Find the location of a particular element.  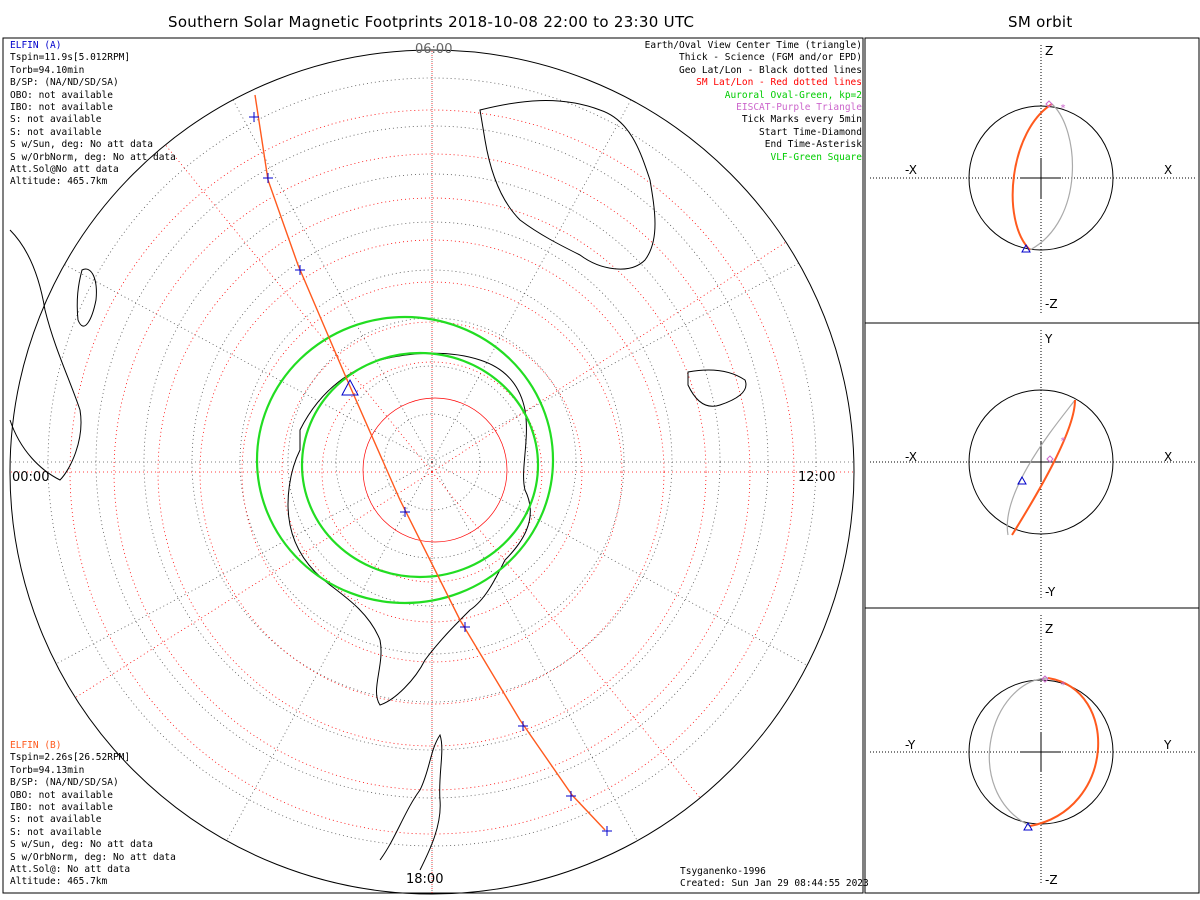

australia is located at coordinates (567, 185).